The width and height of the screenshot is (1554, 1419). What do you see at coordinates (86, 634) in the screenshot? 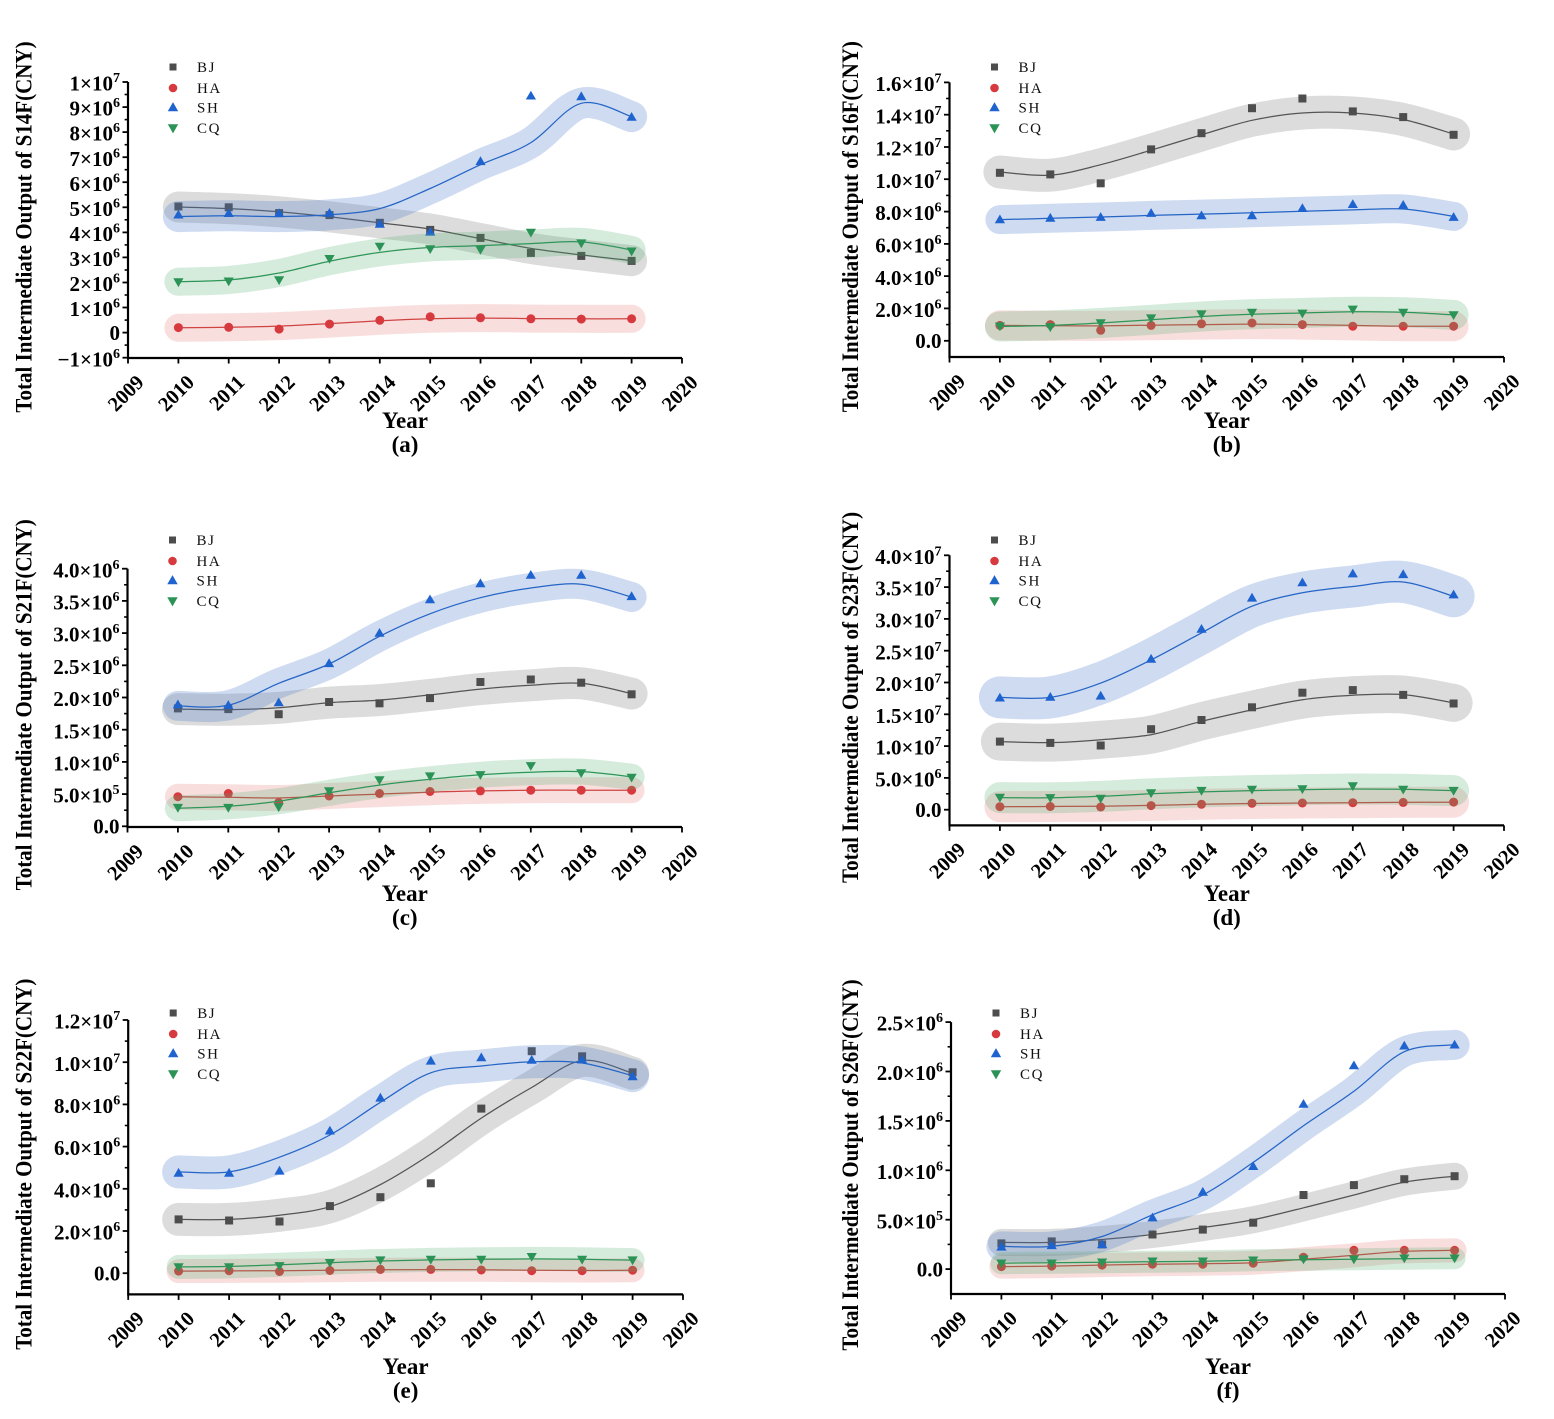
I see `svg-text: 3.0×10⁶` at bounding box center [86, 634].